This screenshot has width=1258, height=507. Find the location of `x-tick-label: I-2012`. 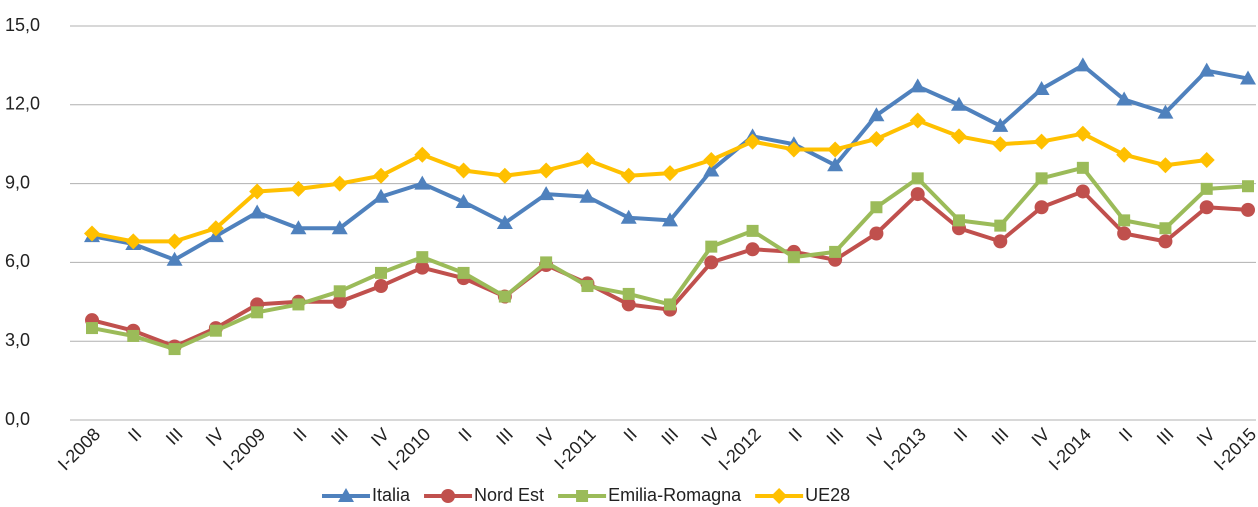

x-tick-label: I-2012 is located at coordinates (740, 449).